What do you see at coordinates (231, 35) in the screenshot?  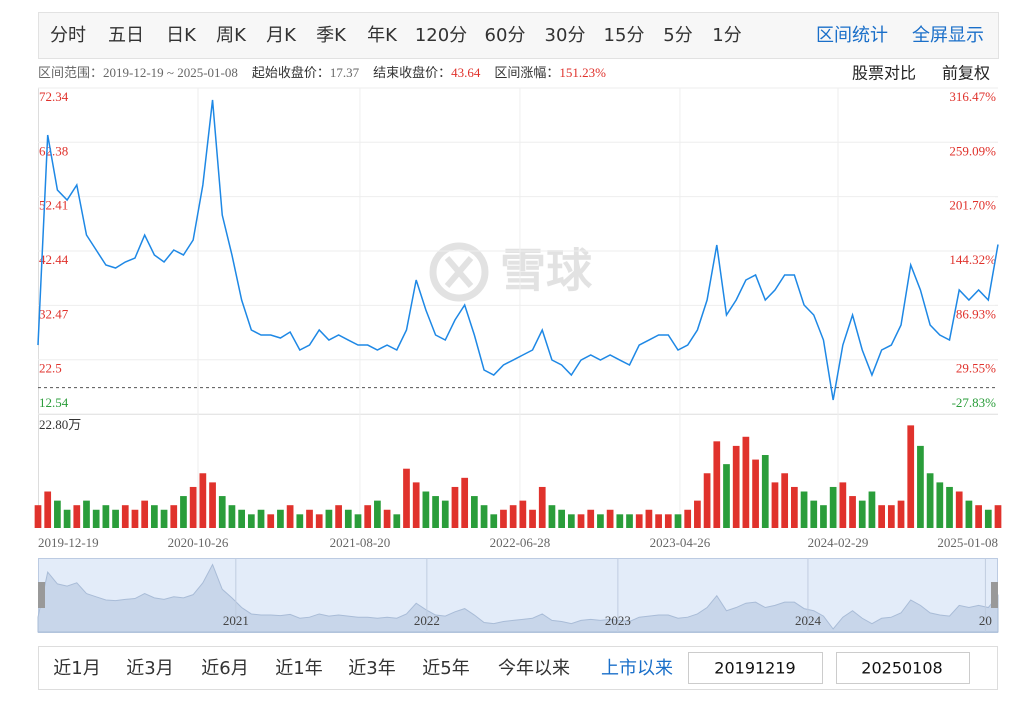 I see `period-tab: 周K` at bounding box center [231, 35].